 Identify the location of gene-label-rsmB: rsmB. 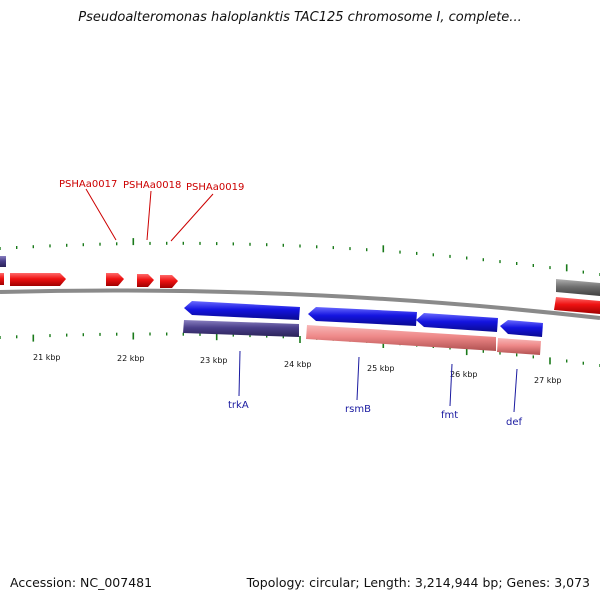
(358, 409).